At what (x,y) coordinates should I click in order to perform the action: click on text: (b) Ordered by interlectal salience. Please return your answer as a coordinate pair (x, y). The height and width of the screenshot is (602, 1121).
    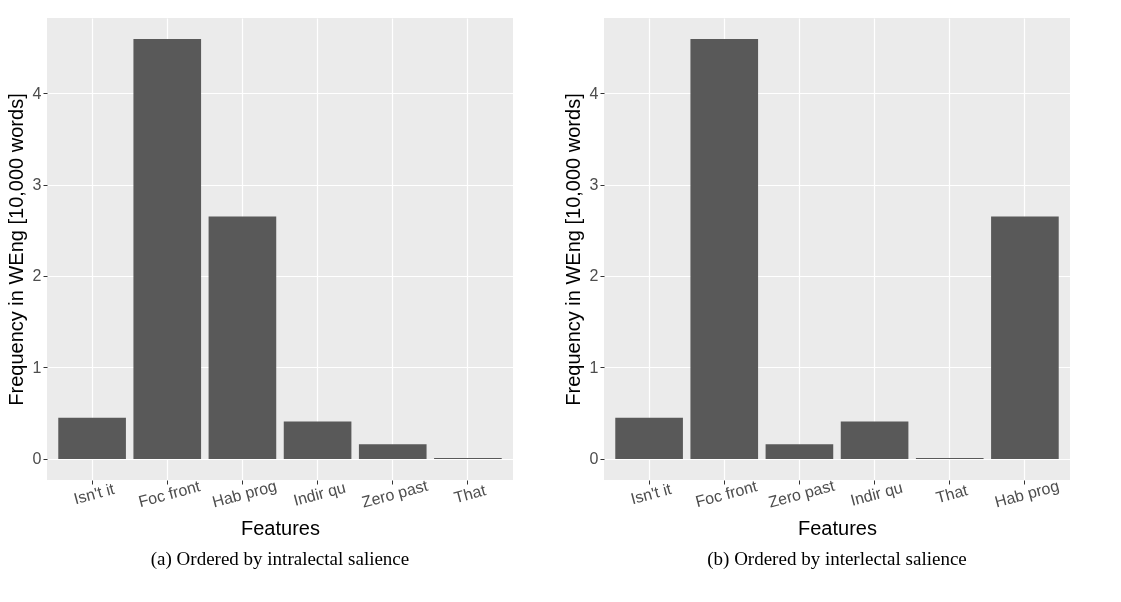
    Looking at the image, I should click on (837, 559).